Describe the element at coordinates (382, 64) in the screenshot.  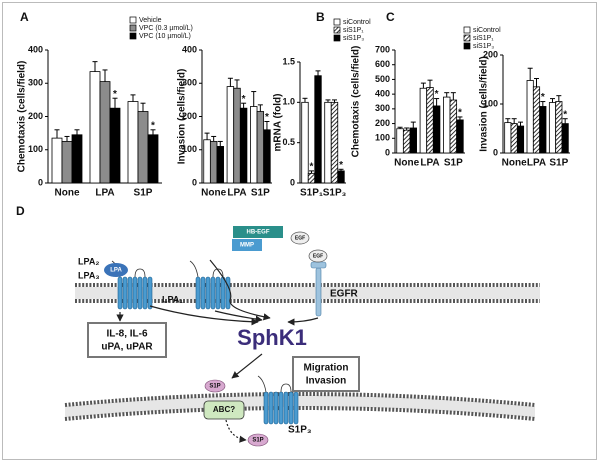
I see `y-tick-label: 600` at that location.